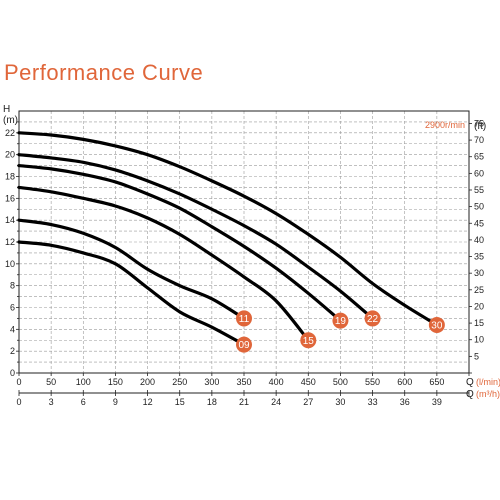 This screenshot has width=500, height=500. What do you see at coordinates (10, 177) in the screenshot?
I see `y-left-tick-label: 18` at bounding box center [10, 177].